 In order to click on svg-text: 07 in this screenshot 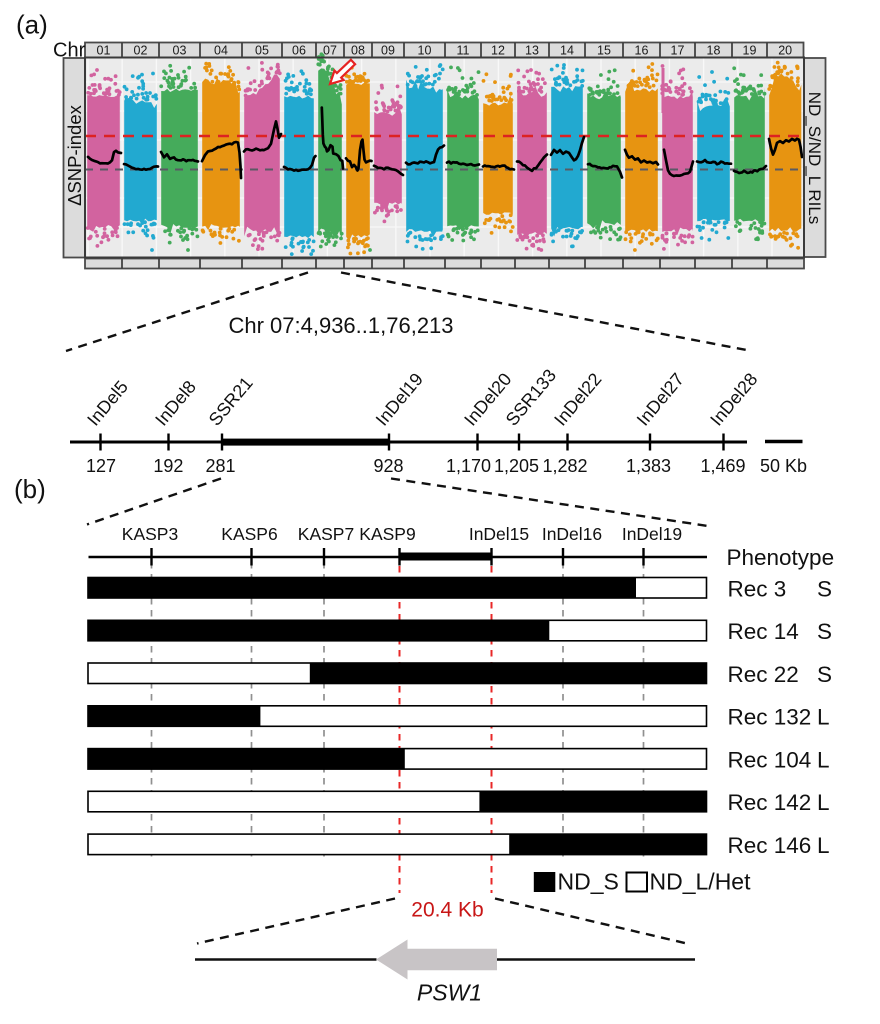, I will do `click(330, 50)`.